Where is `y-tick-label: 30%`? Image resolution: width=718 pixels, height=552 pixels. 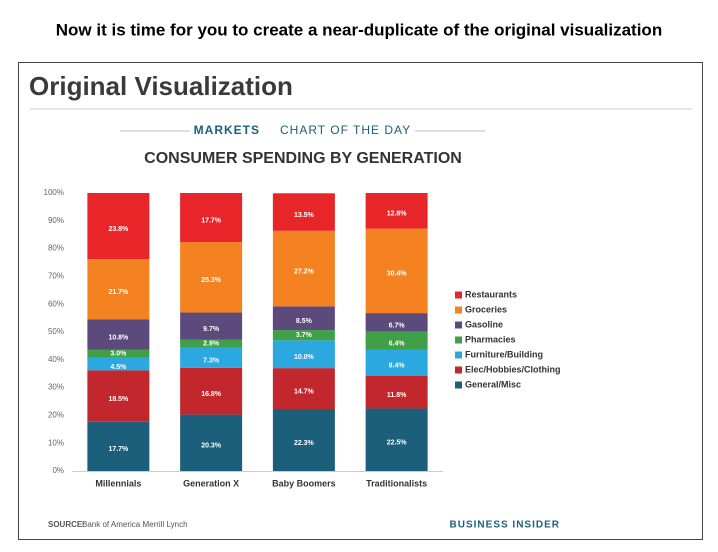 y-tick-label: 30% is located at coordinates (56, 387).